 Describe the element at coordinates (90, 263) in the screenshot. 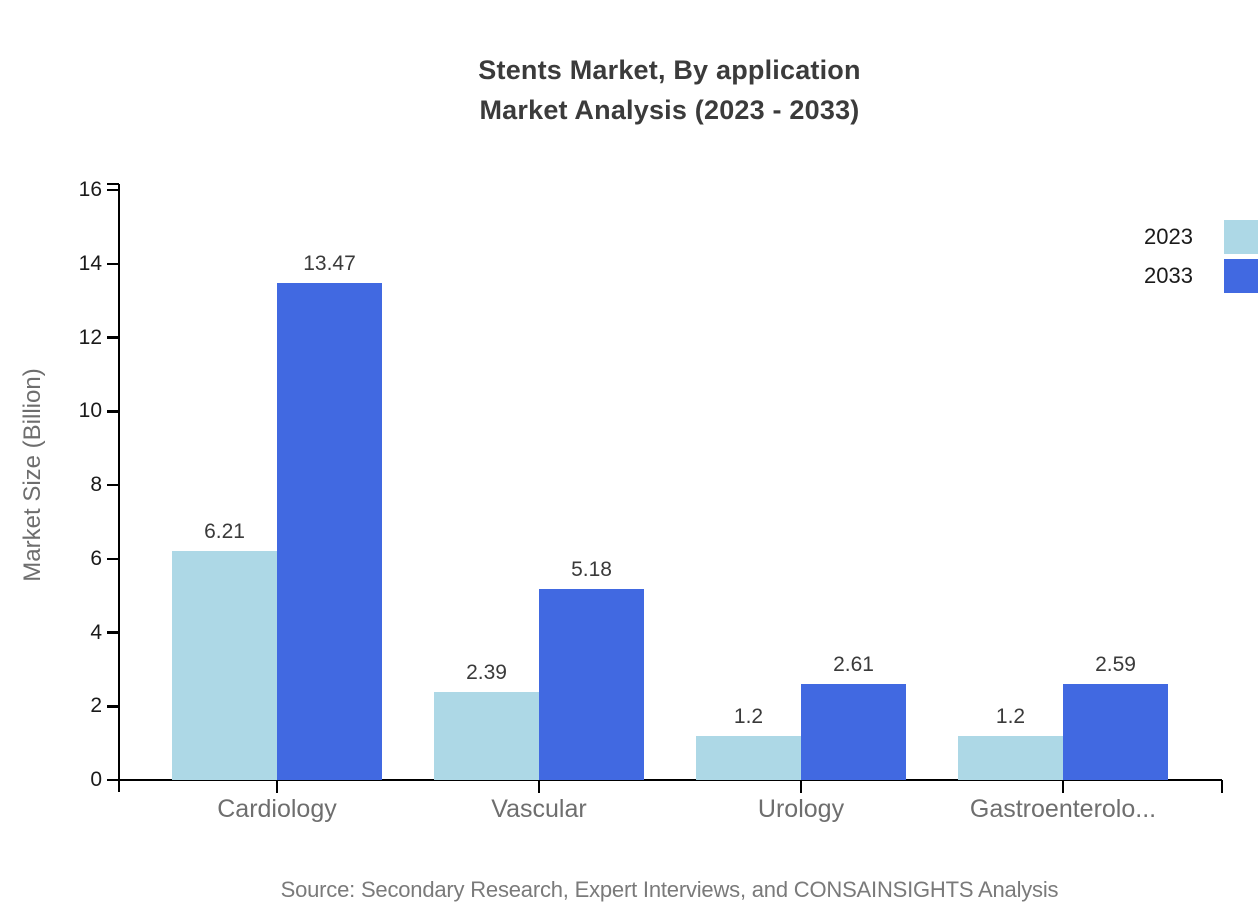

I see `y-tick-label: 14` at that location.